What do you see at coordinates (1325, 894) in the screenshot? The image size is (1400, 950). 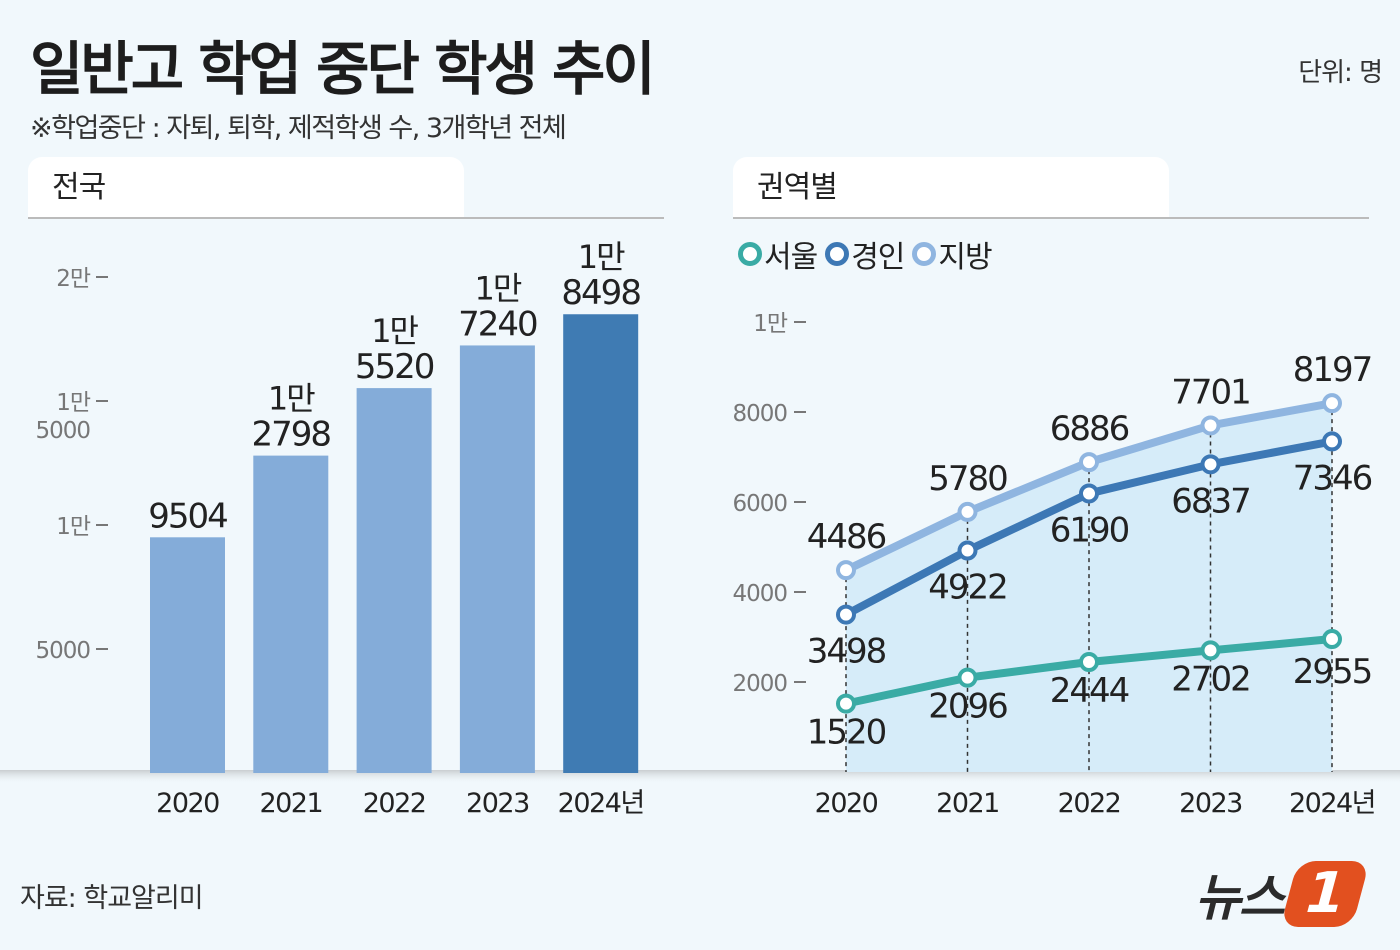 I see `logo-mark: 1` at bounding box center [1325, 894].